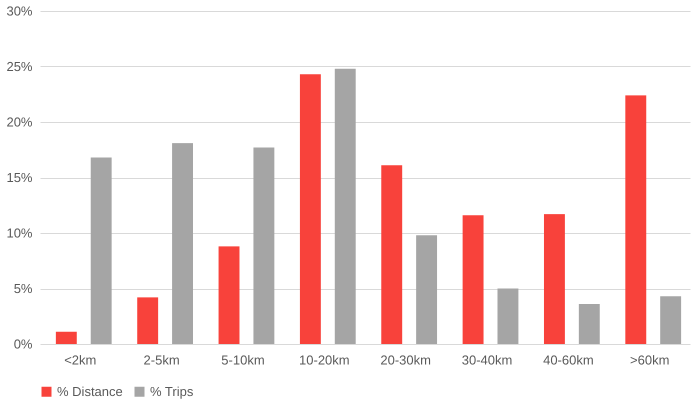  I want to click on y-tick-label: 25%, so click(19, 66).